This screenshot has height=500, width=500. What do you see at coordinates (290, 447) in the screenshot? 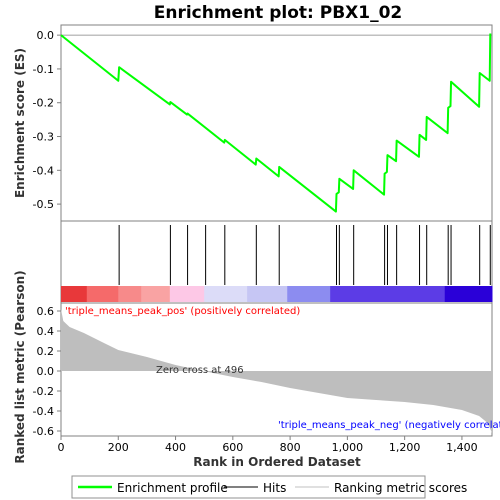
I see `x-tick-label: 800` at bounding box center [290, 447].